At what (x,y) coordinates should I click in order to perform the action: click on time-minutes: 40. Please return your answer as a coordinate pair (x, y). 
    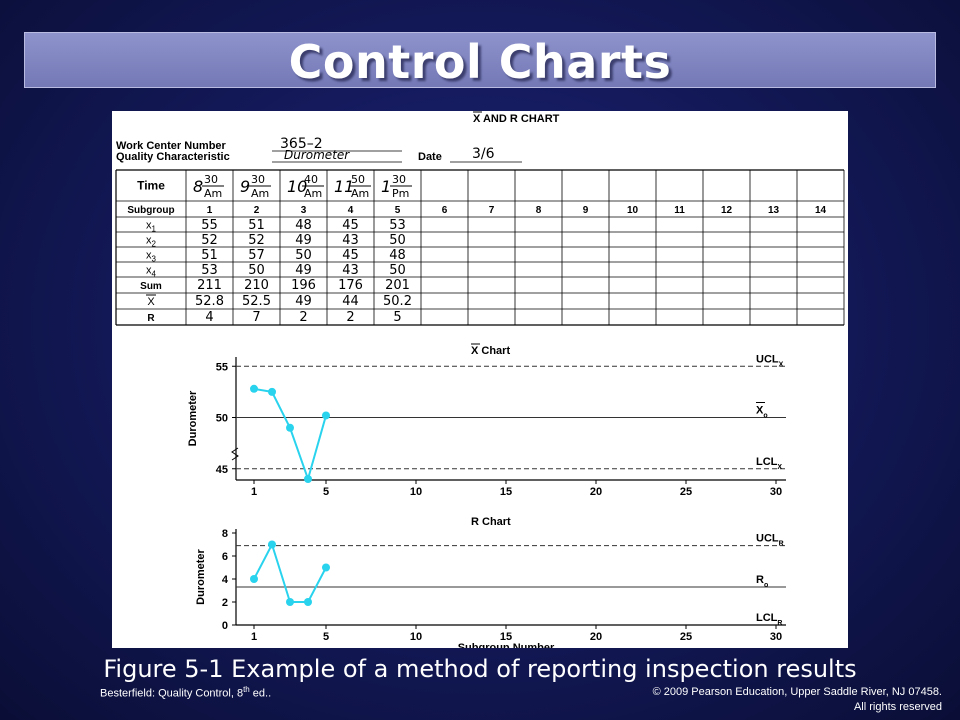
    Looking at the image, I should click on (311, 179).